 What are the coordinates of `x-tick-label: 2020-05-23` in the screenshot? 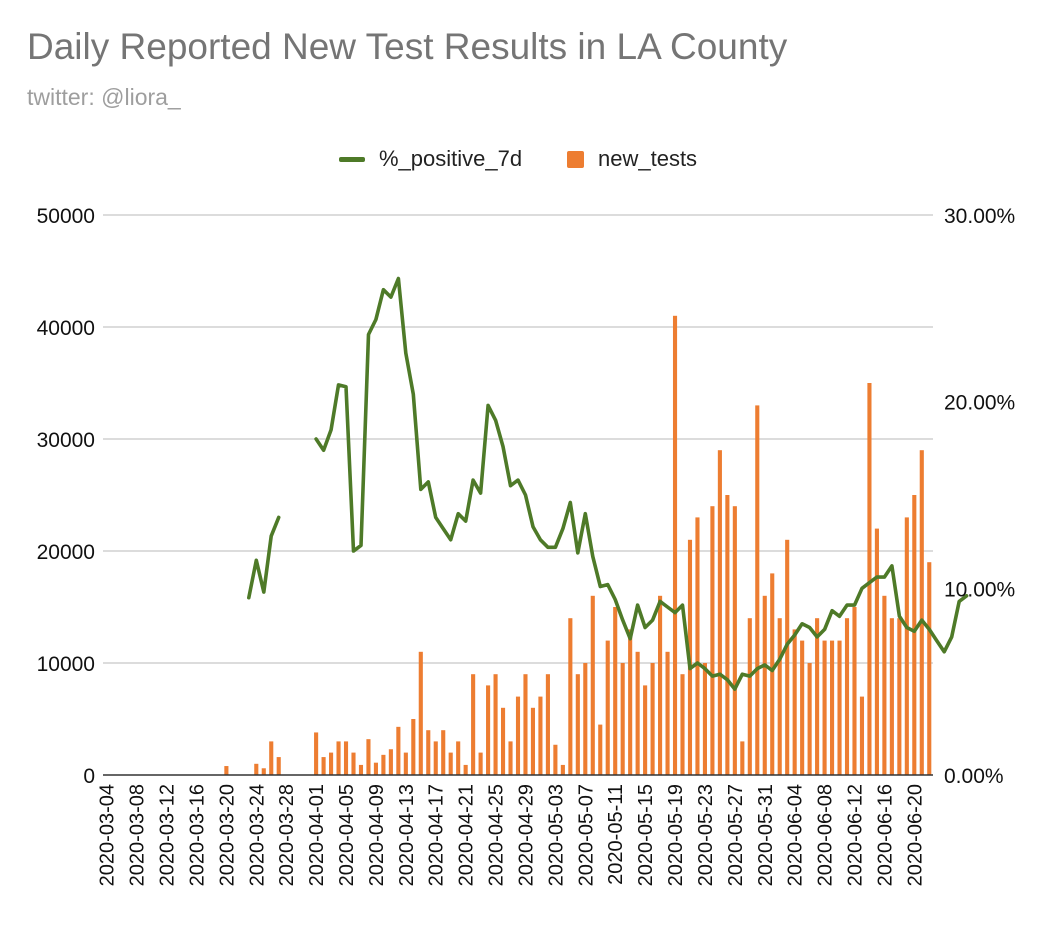 It's located at (706, 835).